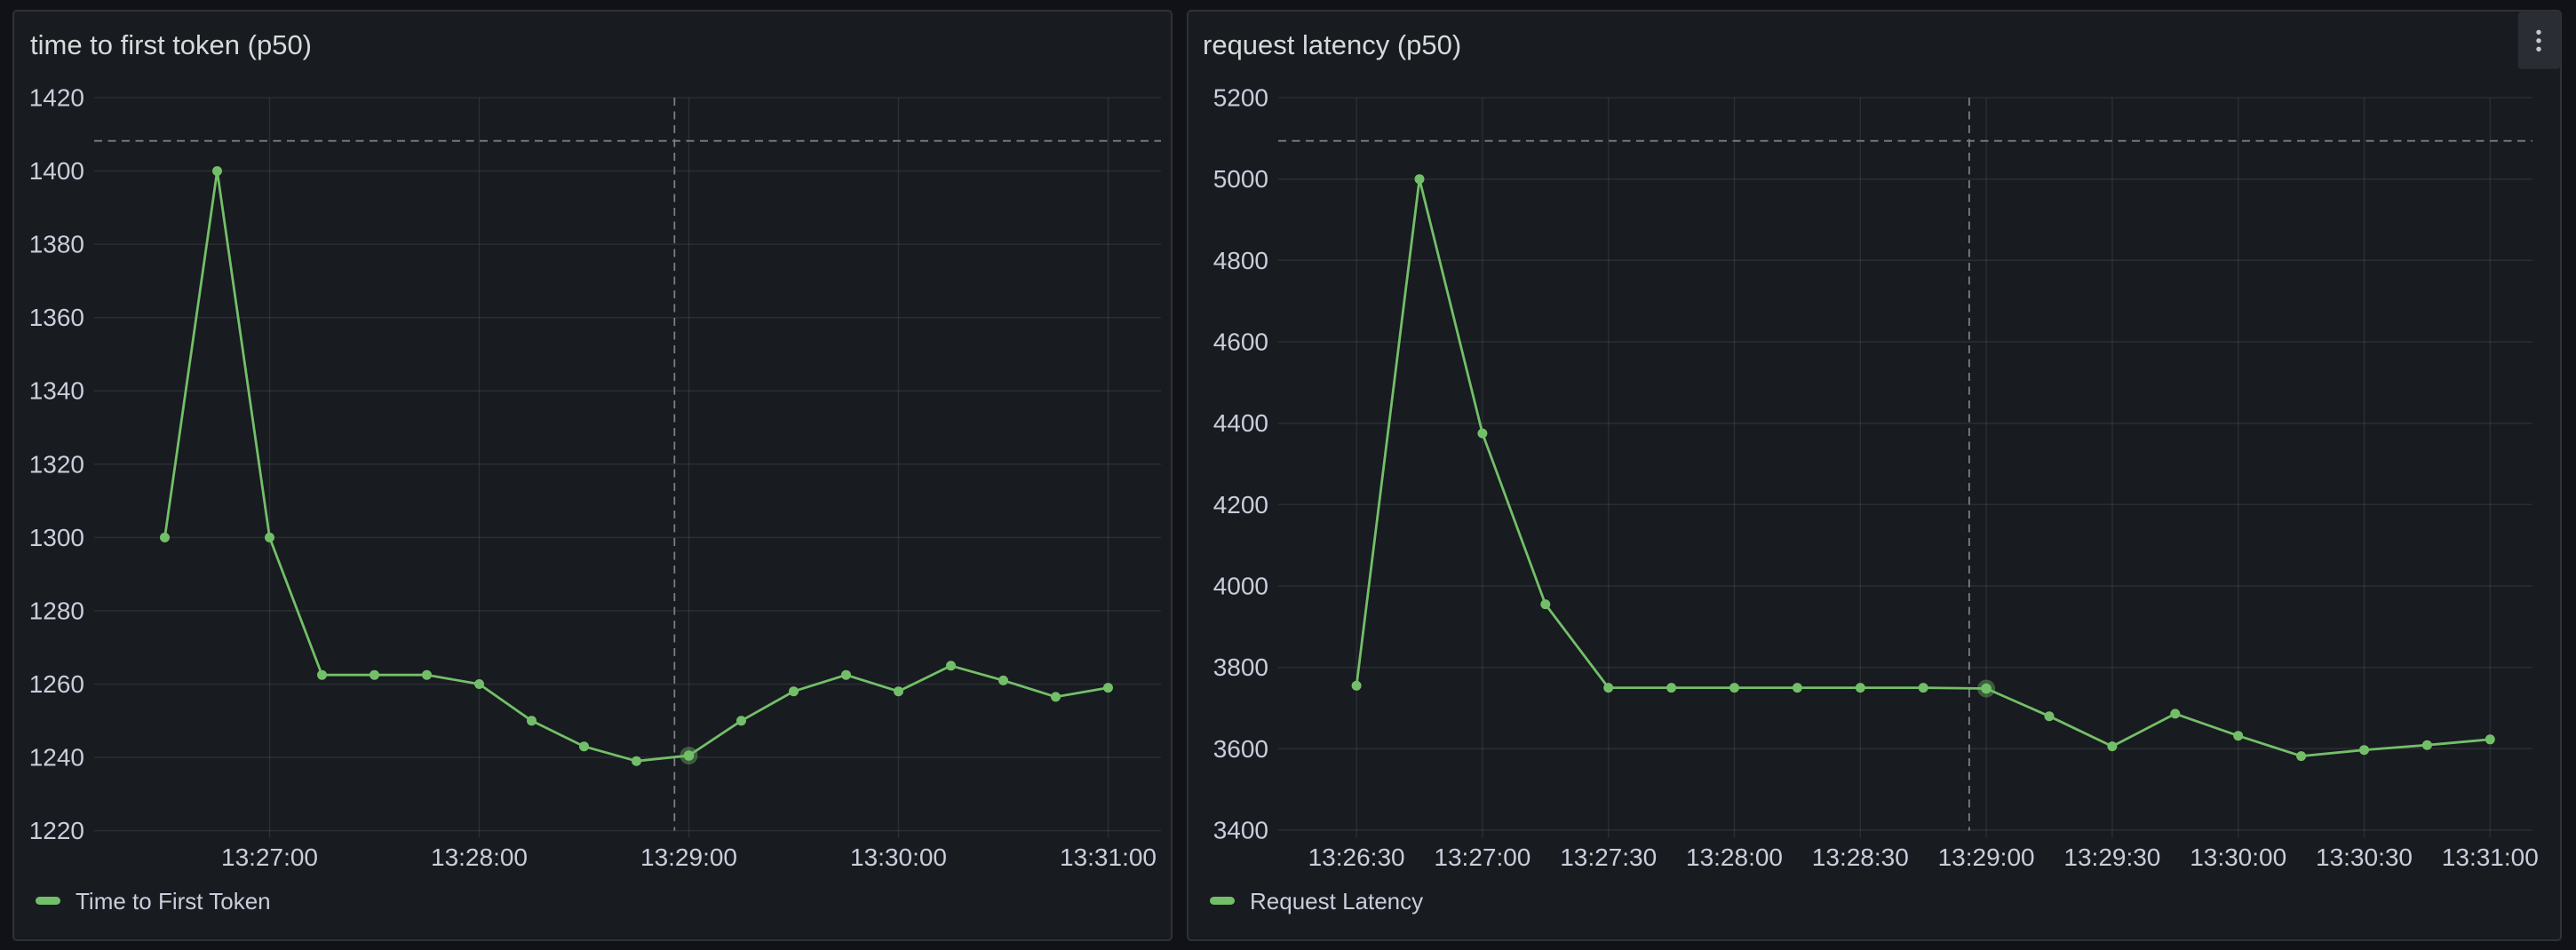 This screenshot has height=950, width=2576. What do you see at coordinates (1240, 342) in the screenshot?
I see `svg-text: 4600` at bounding box center [1240, 342].